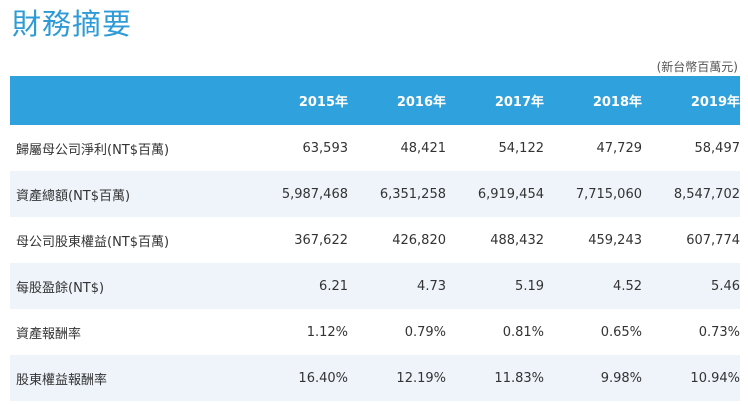 The height and width of the screenshot is (404, 748). I want to click on table-cell: 426,820, so click(419, 240).